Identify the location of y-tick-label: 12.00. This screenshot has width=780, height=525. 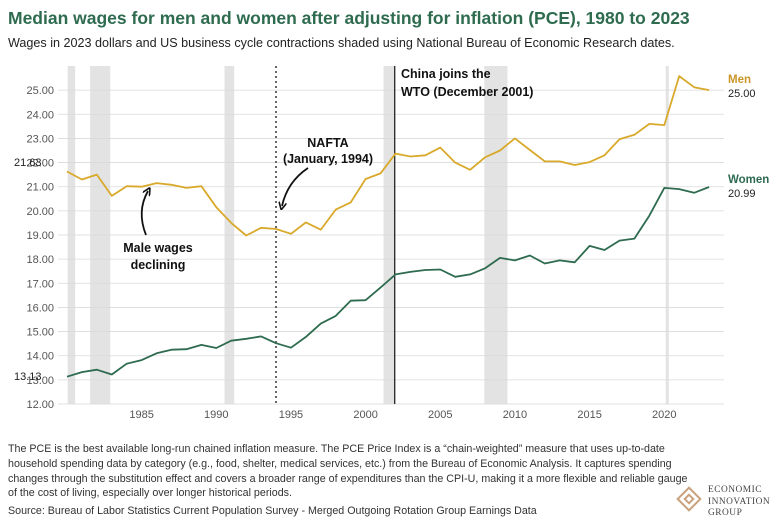
(40, 405).